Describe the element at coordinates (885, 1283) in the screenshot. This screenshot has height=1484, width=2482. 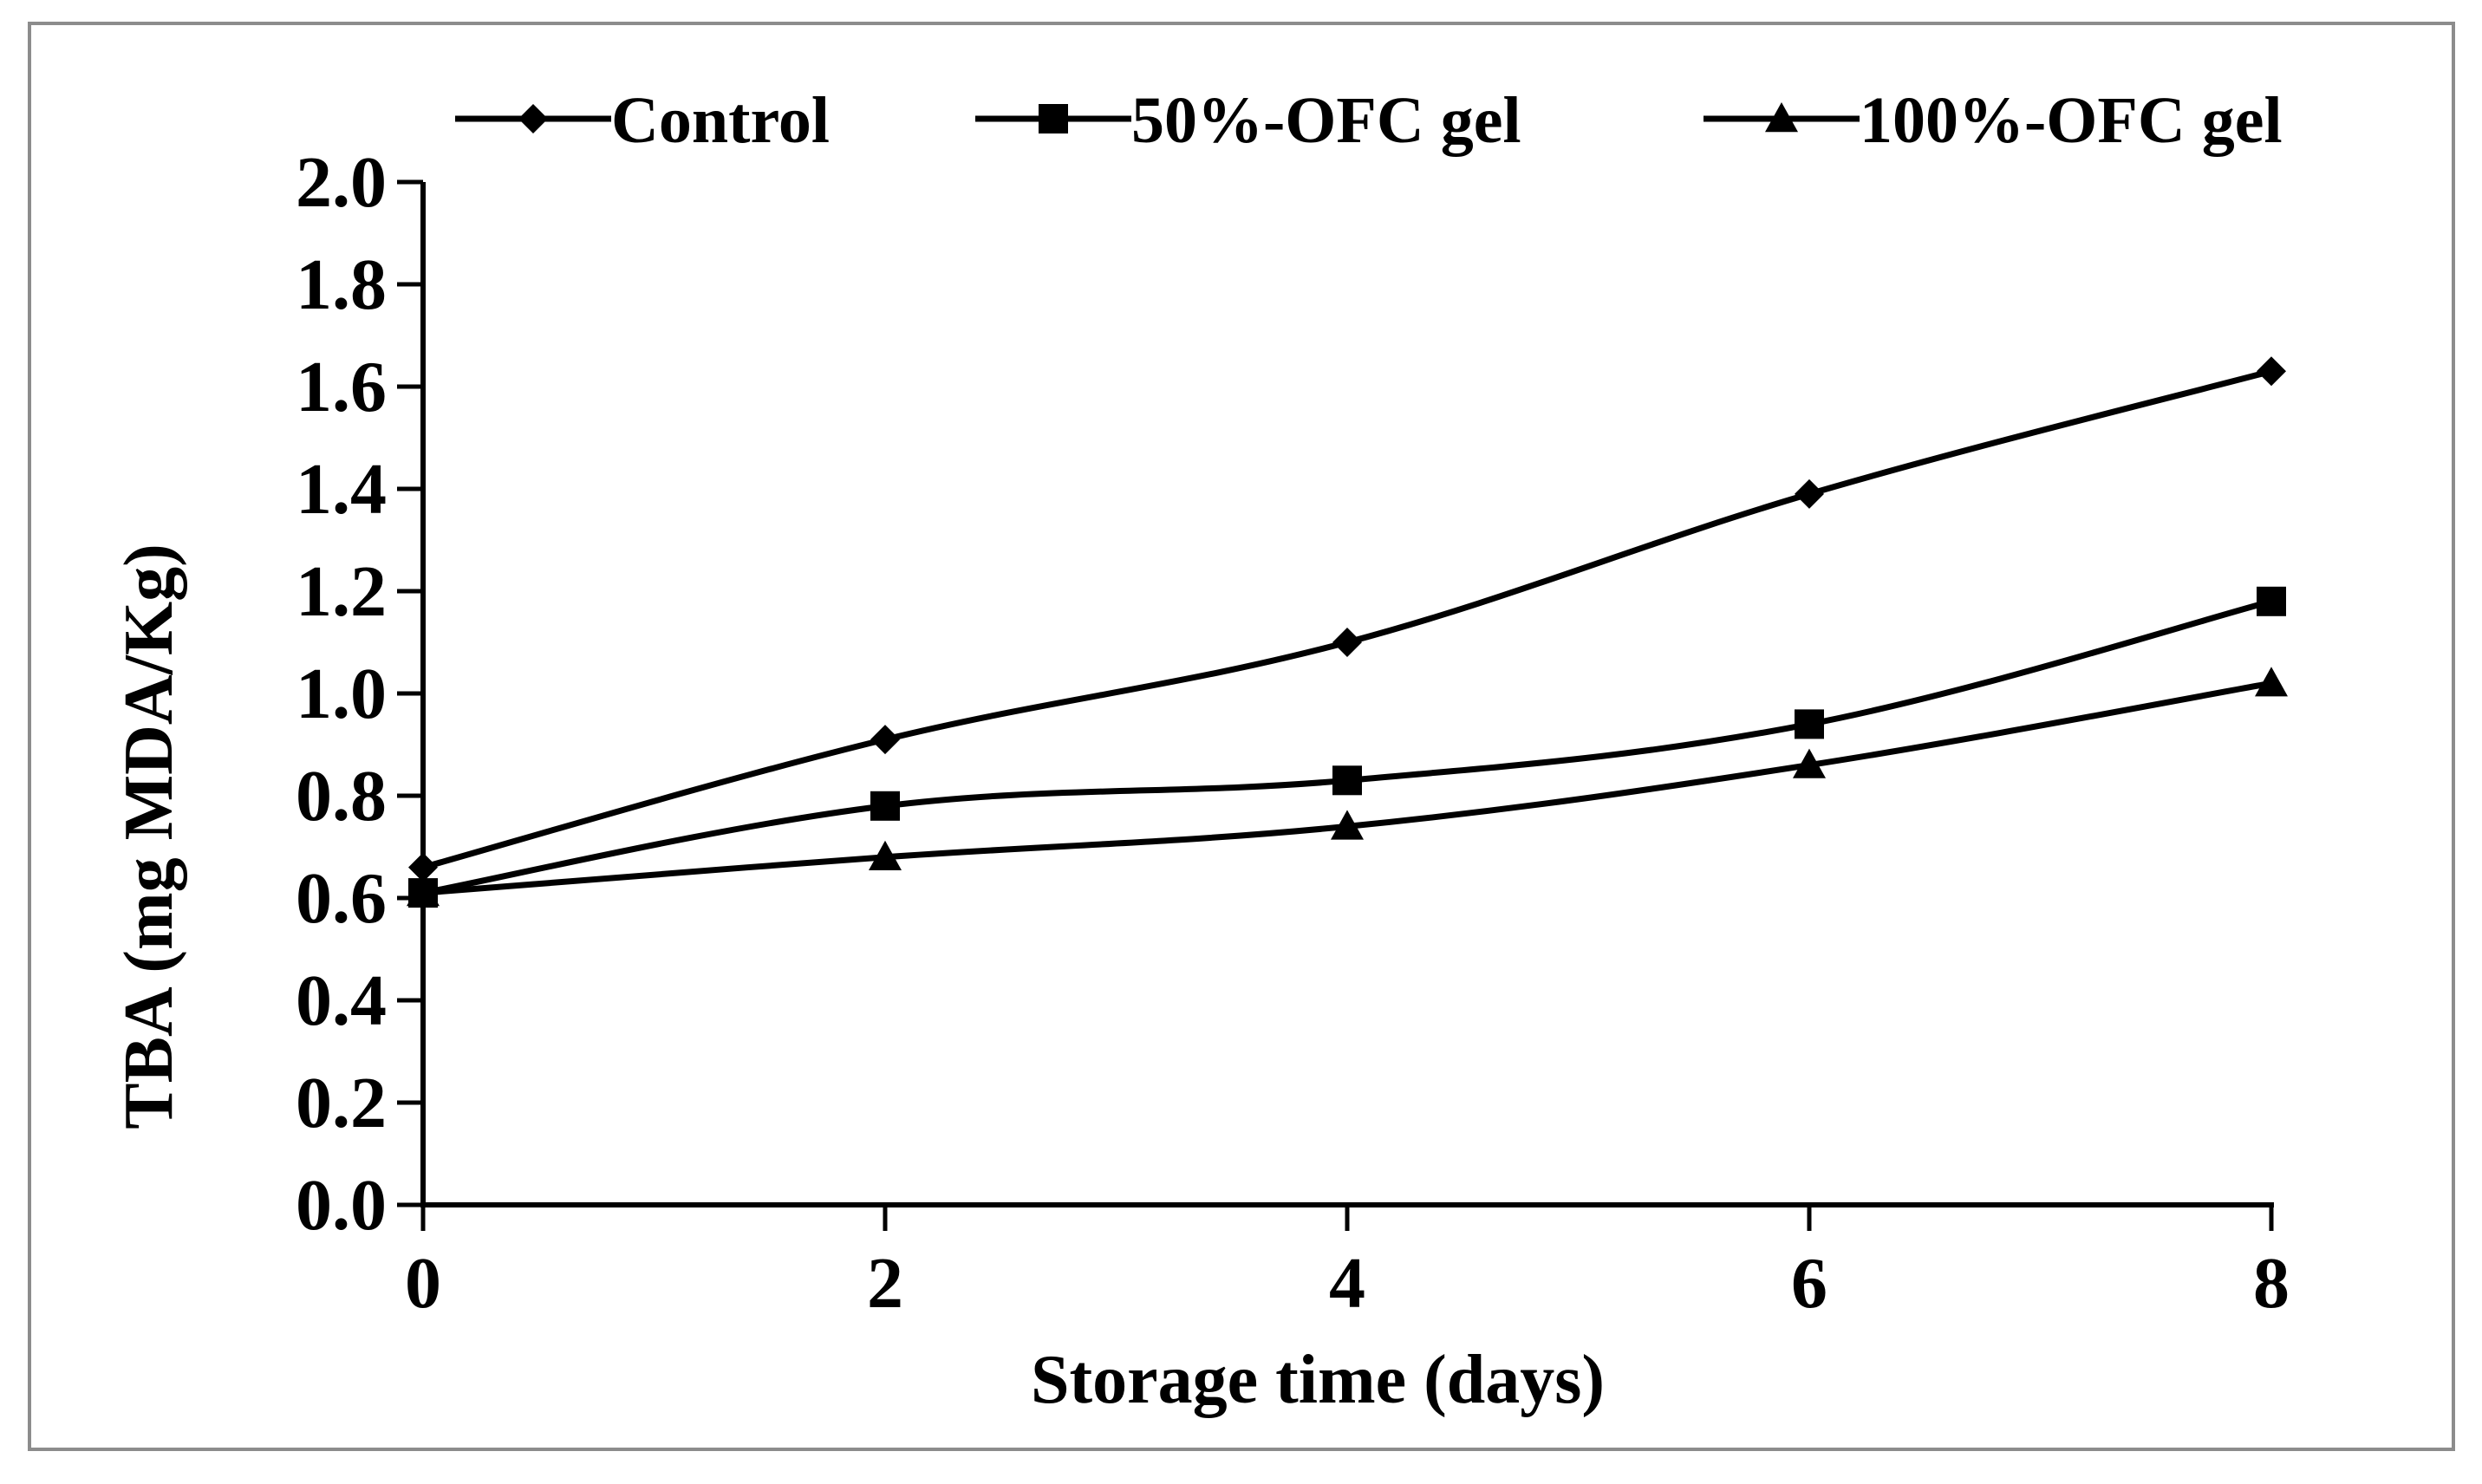
I see `x-tick-label: 2` at that location.